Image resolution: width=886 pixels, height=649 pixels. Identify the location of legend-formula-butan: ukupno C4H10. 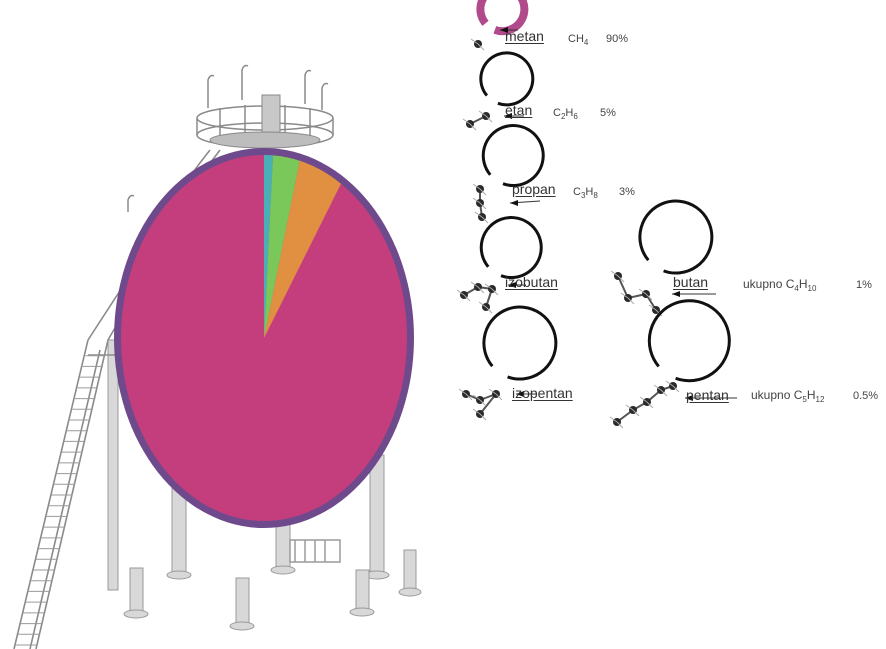
(780, 285).